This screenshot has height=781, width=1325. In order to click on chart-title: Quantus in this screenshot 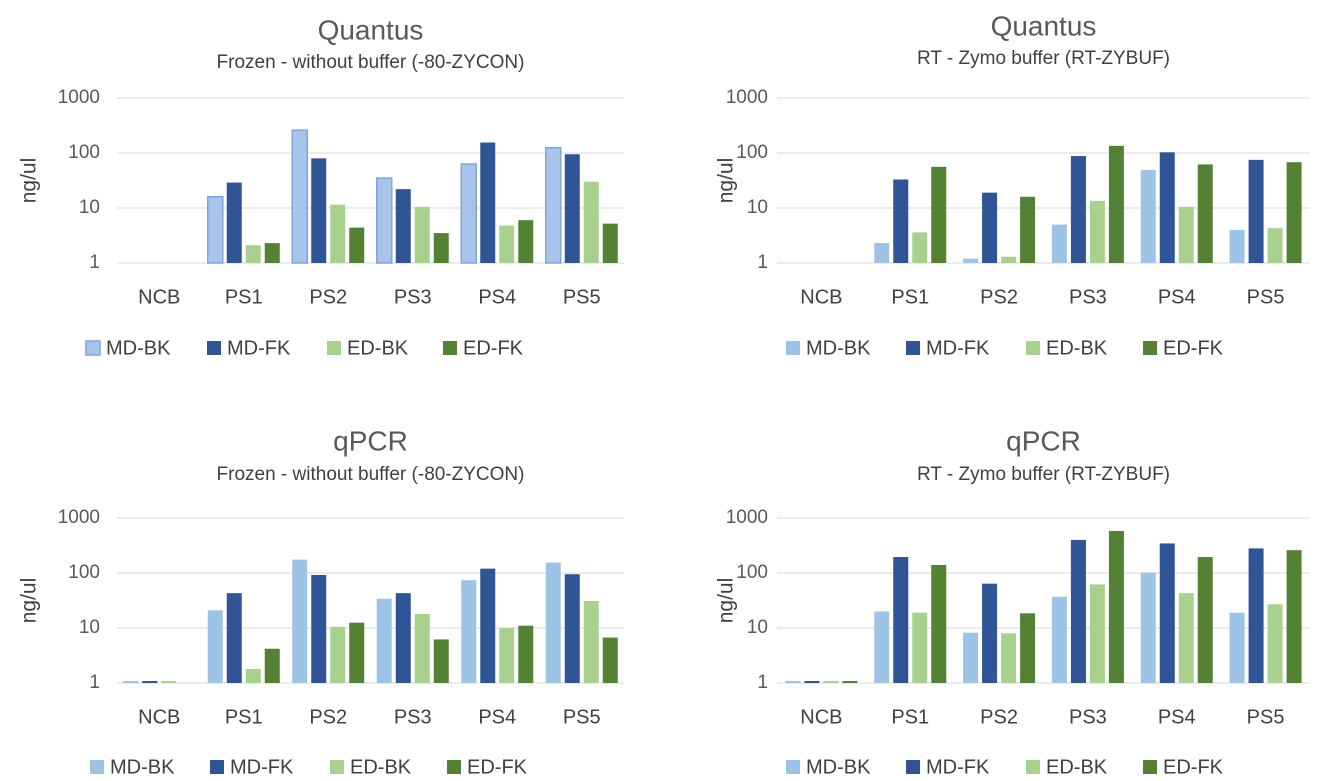, I will do `click(371, 29)`.